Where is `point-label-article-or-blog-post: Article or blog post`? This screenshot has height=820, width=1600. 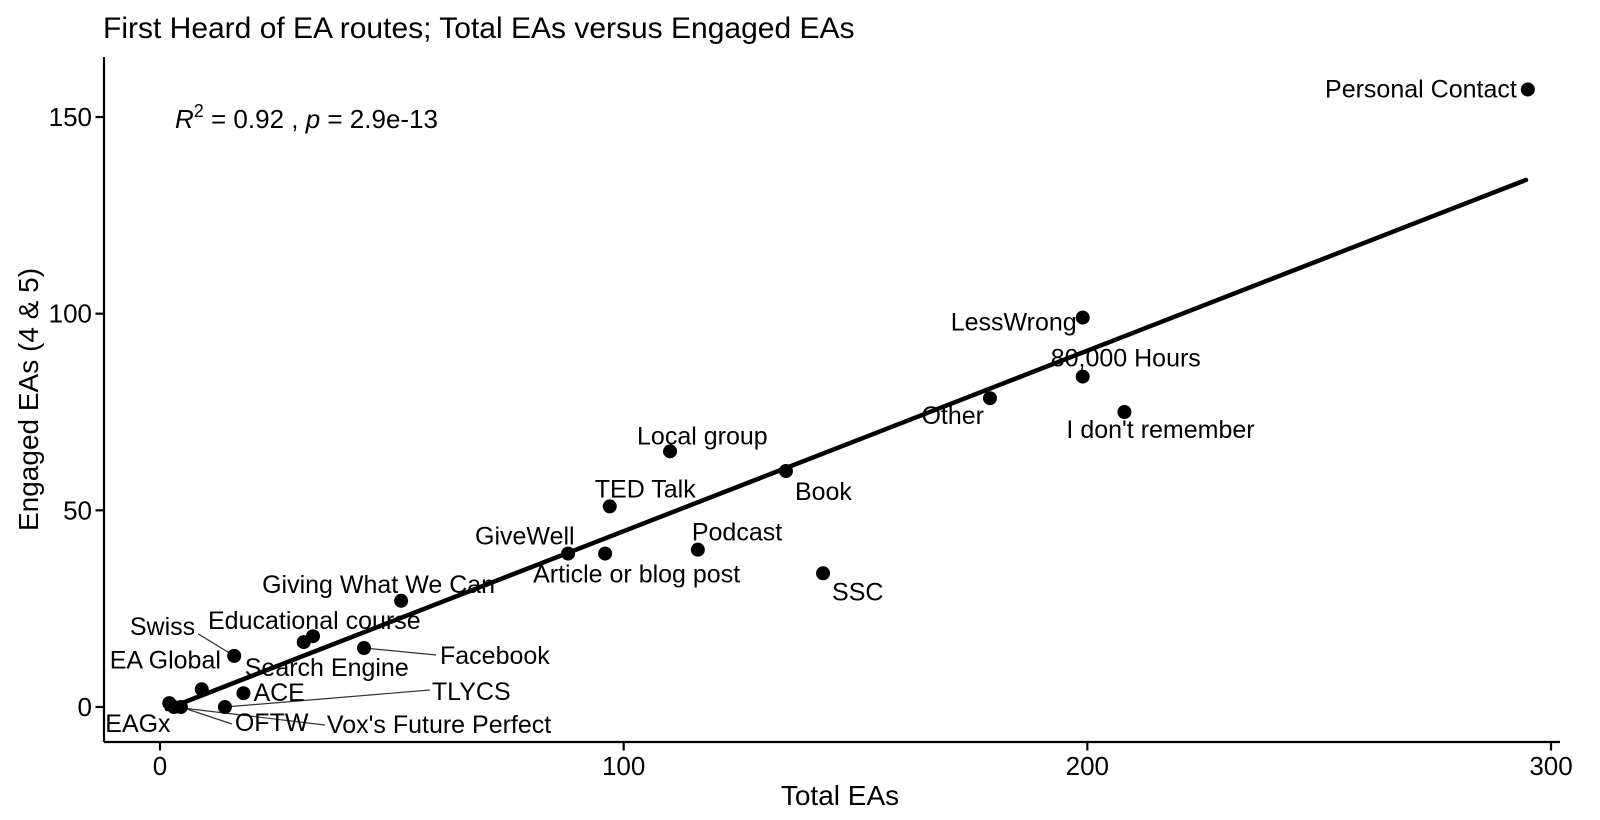
point-label-article-or-blog-post: Article or blog post is located at coordinates (636, 575).